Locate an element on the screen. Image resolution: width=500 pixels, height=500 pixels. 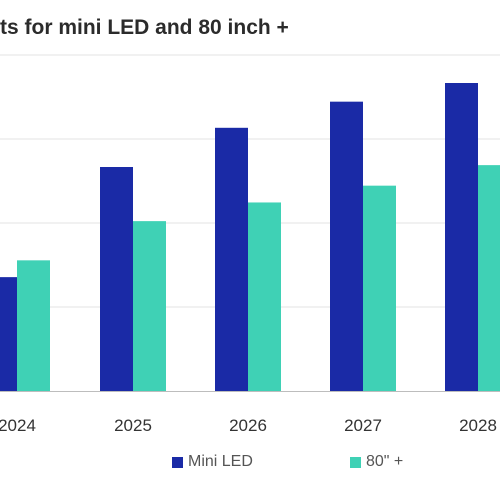
x-tick-label-2025: 2025 is located at coordinates (133, 425).